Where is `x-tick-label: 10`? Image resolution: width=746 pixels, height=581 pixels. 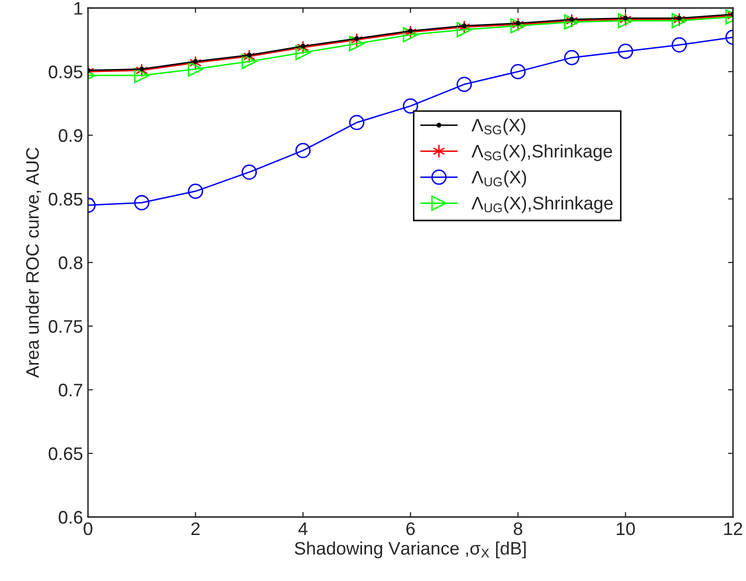
x-tick-label: 10 is located at coordinates (625, 529).